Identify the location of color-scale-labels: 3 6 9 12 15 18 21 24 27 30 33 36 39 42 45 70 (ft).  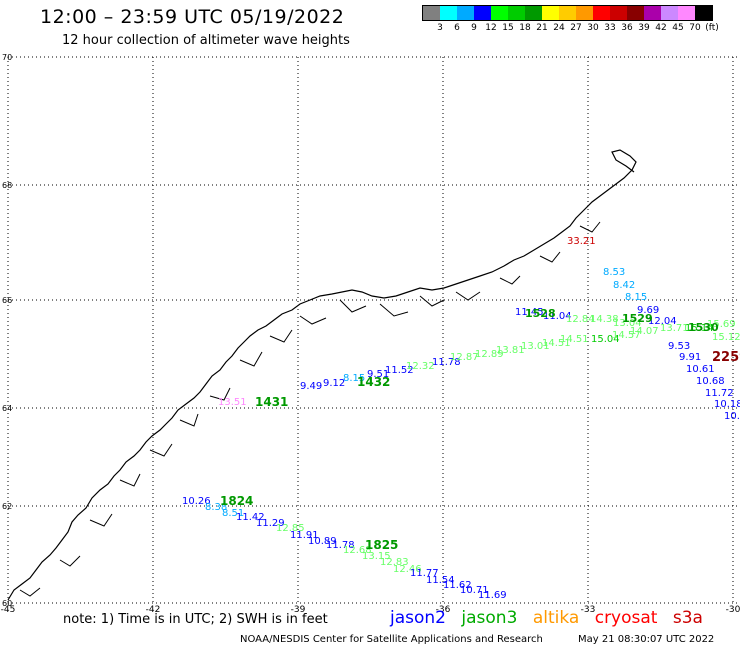
(570, 27).